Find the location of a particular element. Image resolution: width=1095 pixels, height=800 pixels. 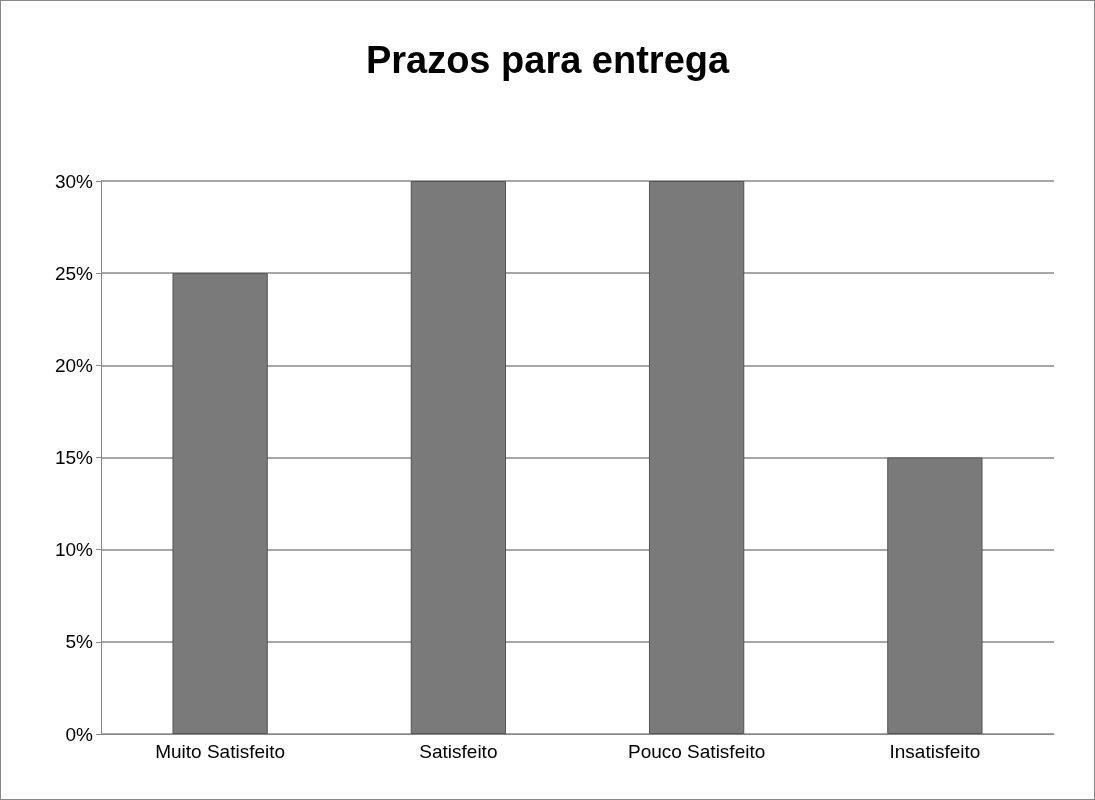

y-tick-label: 10% is located at coordinates (74, 550).